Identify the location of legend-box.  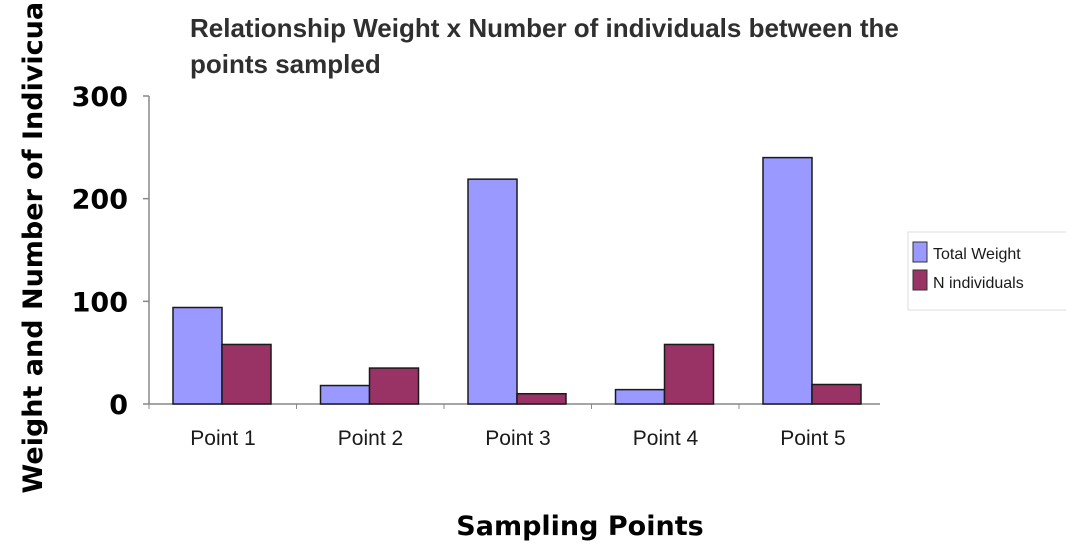
(986, 271).